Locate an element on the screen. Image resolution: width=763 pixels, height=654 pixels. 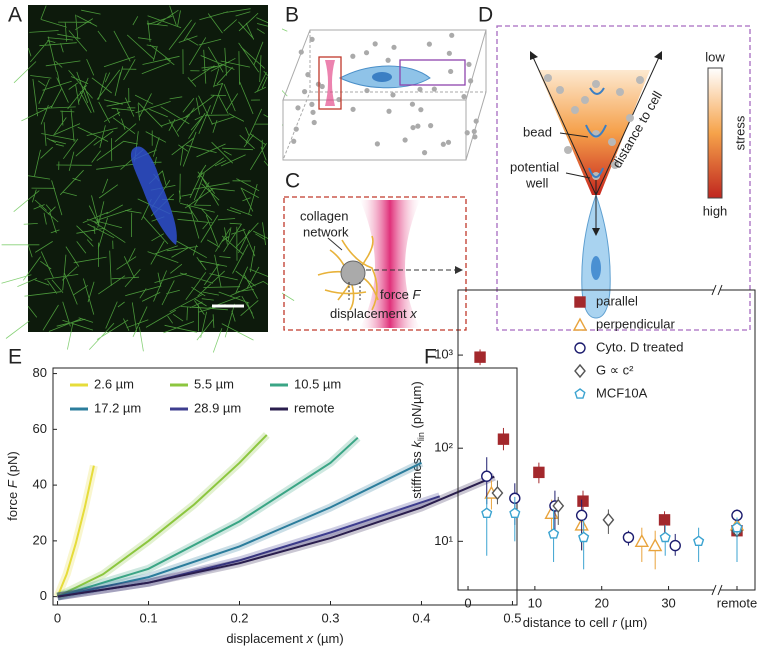
x-tick-label: 0.3 is located at coordinates (330, 617).